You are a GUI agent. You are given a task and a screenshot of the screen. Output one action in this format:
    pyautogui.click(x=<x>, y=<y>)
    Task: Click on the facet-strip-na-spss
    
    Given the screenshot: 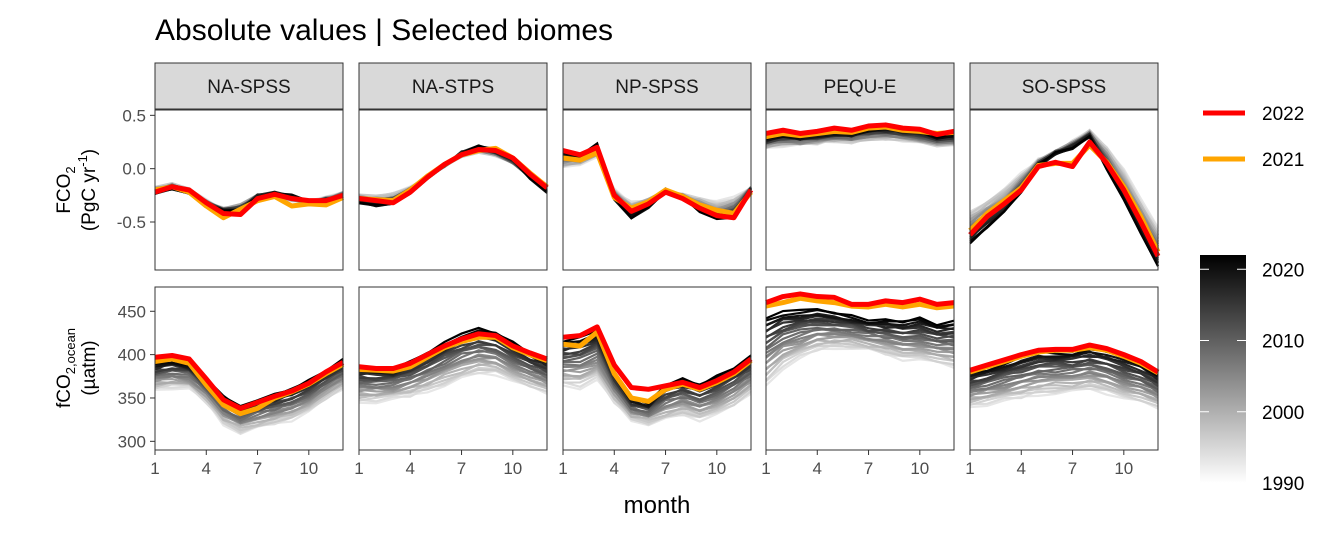 What is the action you would take?
    pyautogui.click(x=249, y=86)
    